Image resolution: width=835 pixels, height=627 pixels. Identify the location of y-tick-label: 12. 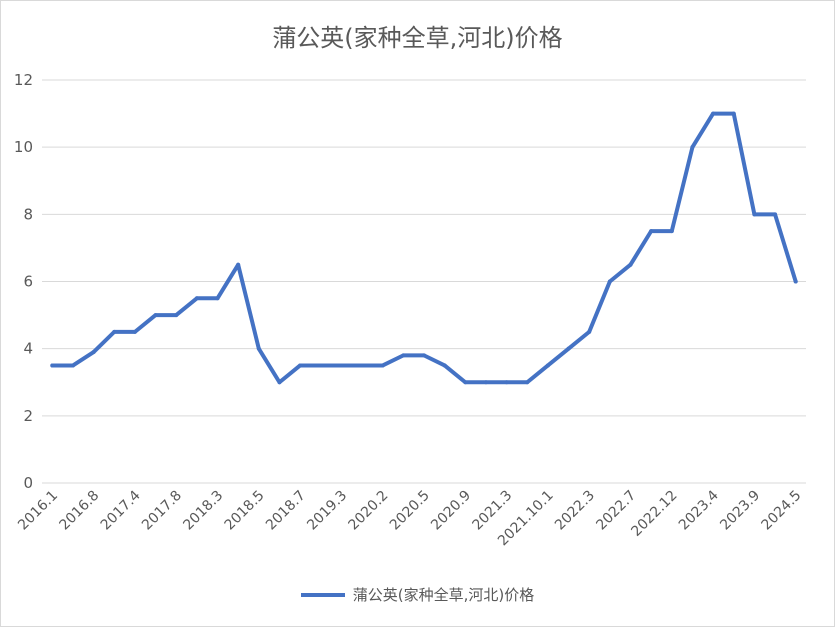
(23, 80).